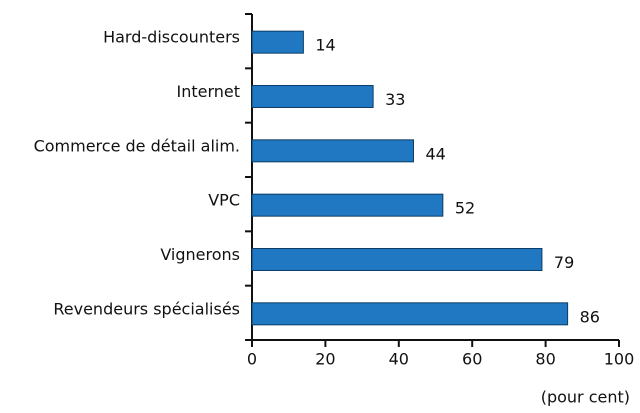  I want to click on y-tick-label: Commerce de détail alim., so click(137, 145).